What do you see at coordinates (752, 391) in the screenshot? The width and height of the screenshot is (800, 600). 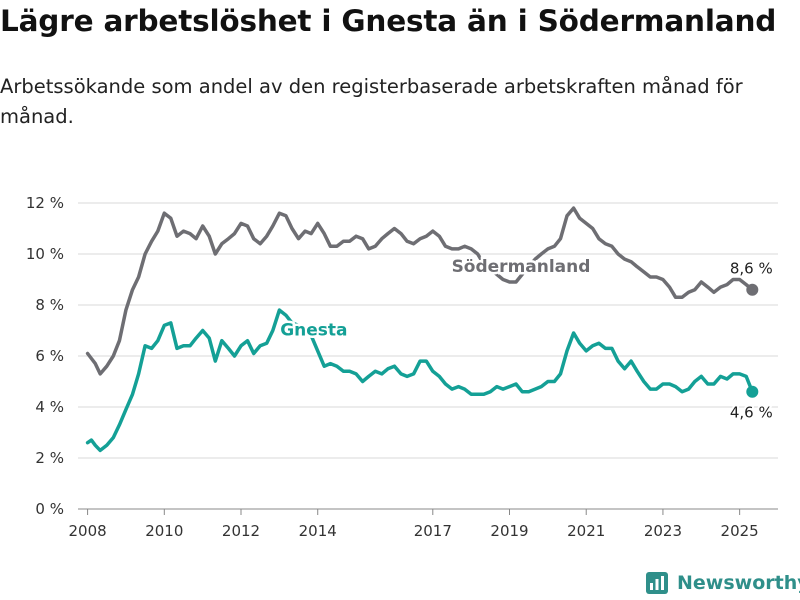 I see `end-point-gnesta` at bounding box center [752, 391].